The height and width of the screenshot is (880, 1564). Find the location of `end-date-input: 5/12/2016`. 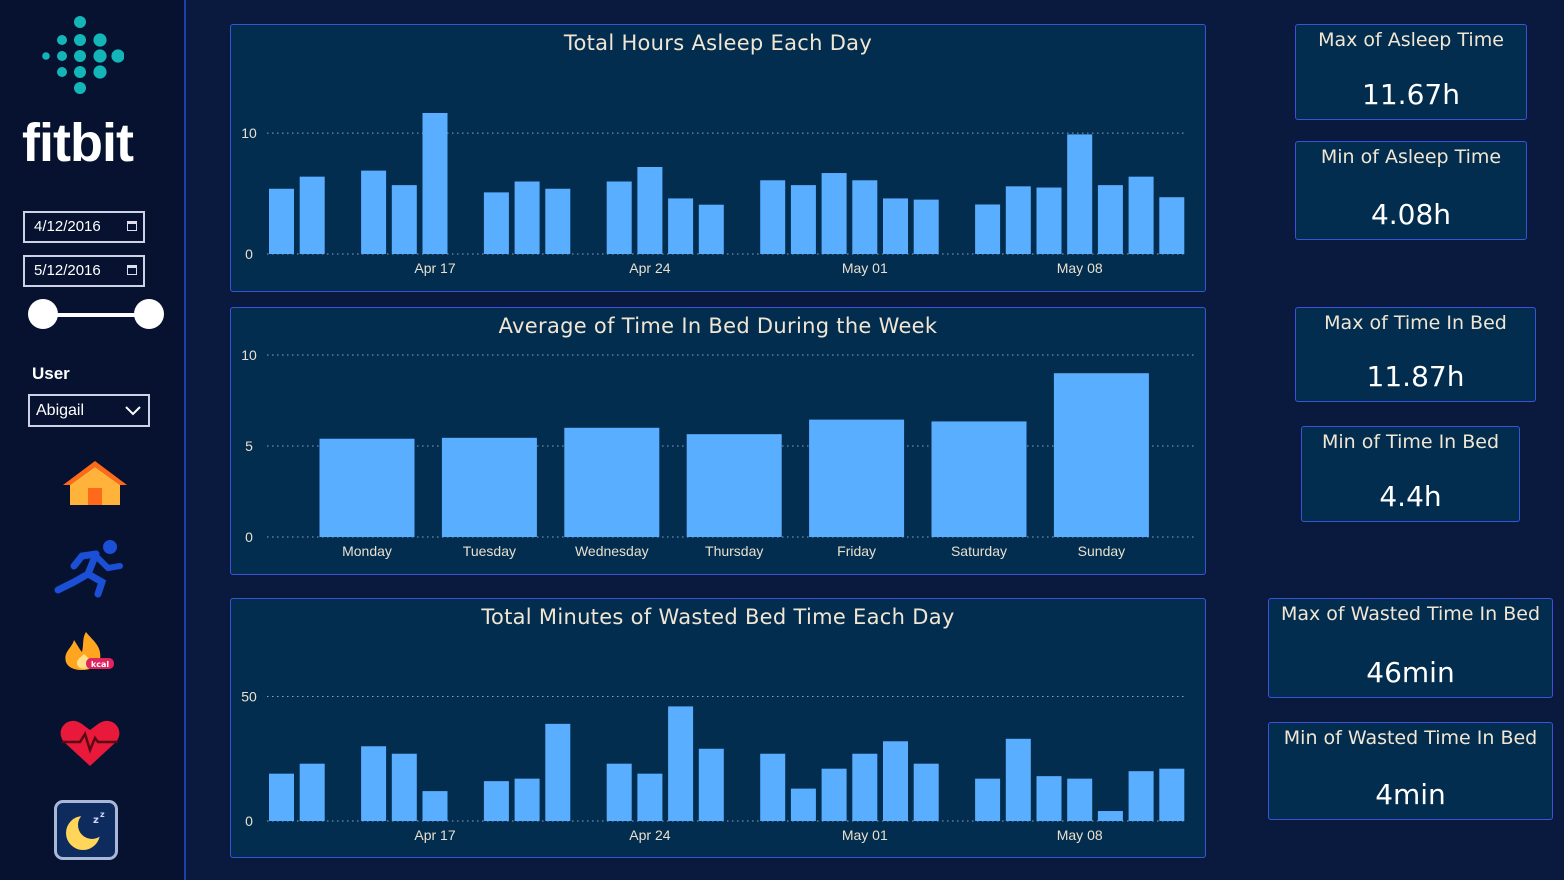

end-date-input: 5/12/2016 is located at coordinates (84, 271).